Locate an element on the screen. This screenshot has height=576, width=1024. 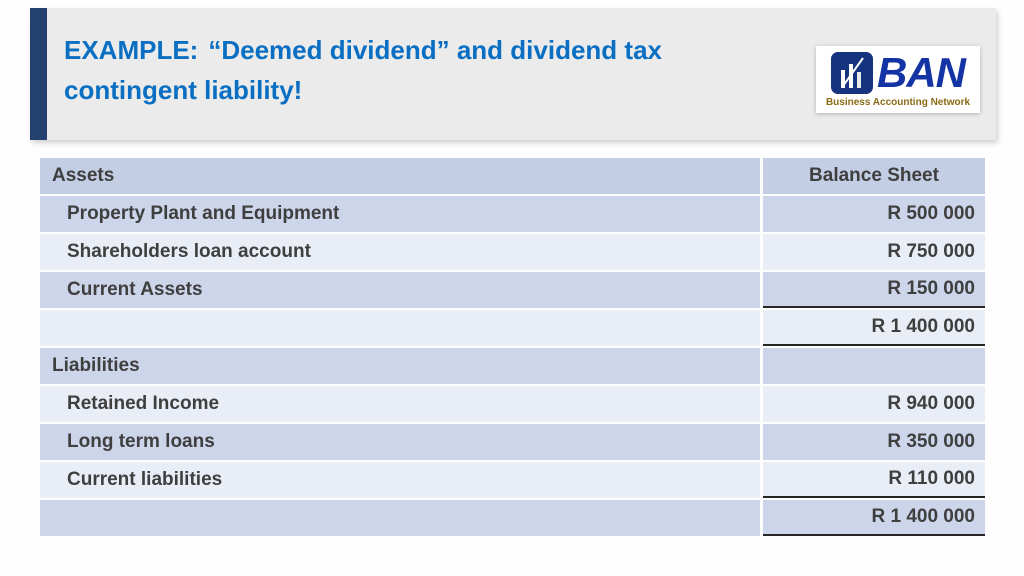
table-row-current-assets: Current Assets R 150 000 is located at coordinates (512, 290).